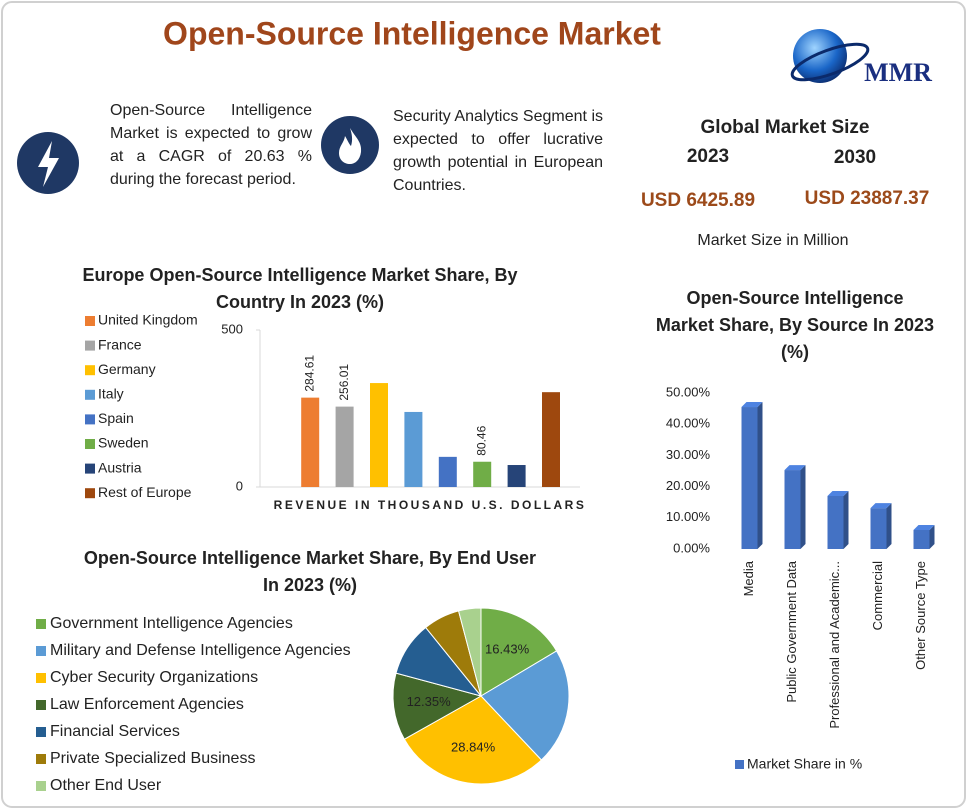  Describe the element at coordinates (145, 492) in the screenshot. I see `legend-label: Rest of Europe` at that location.